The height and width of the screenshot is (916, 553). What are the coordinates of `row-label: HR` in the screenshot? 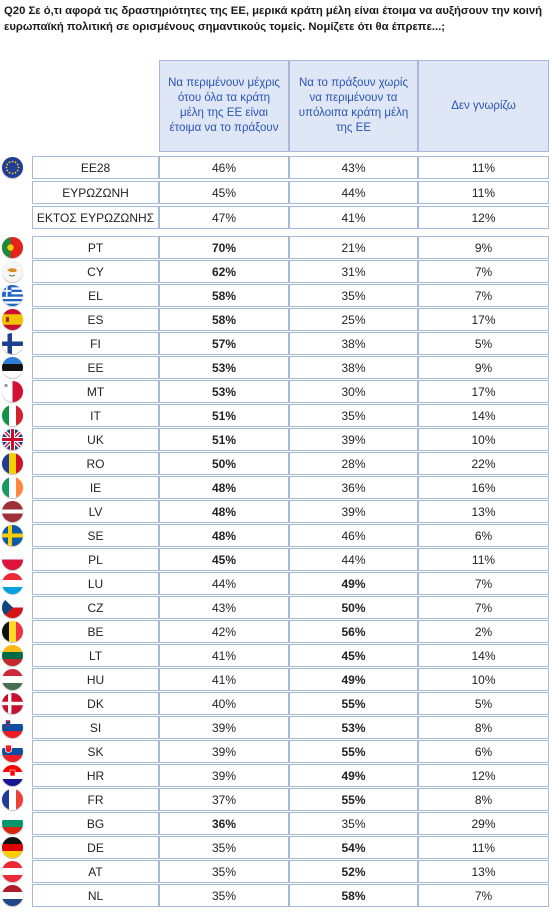 It's located at (95, 775).